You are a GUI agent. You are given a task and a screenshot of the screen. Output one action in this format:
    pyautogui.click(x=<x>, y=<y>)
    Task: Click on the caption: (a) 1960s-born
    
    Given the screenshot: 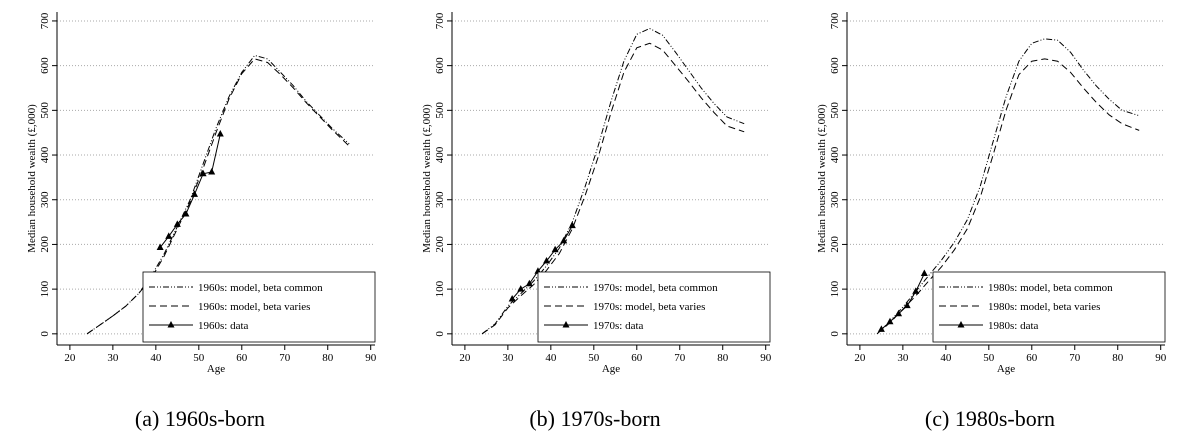 What is the action you would take?
    pyautogui.click(x=200, y=418)
    